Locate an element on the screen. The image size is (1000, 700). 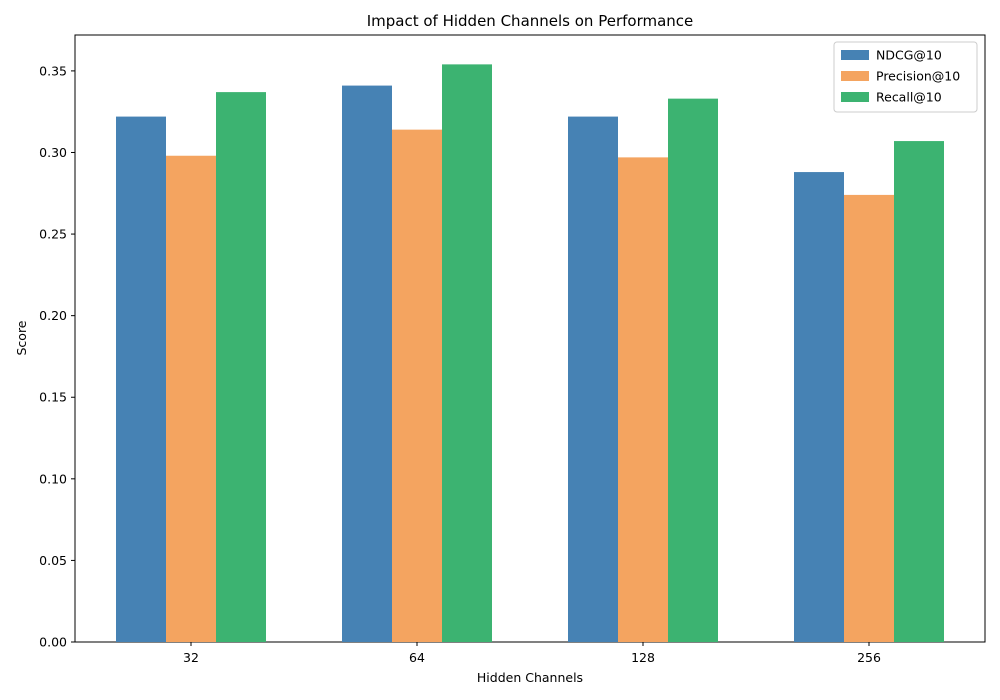
y-tick-label: 0.30 is located at coordinates (53, 152).